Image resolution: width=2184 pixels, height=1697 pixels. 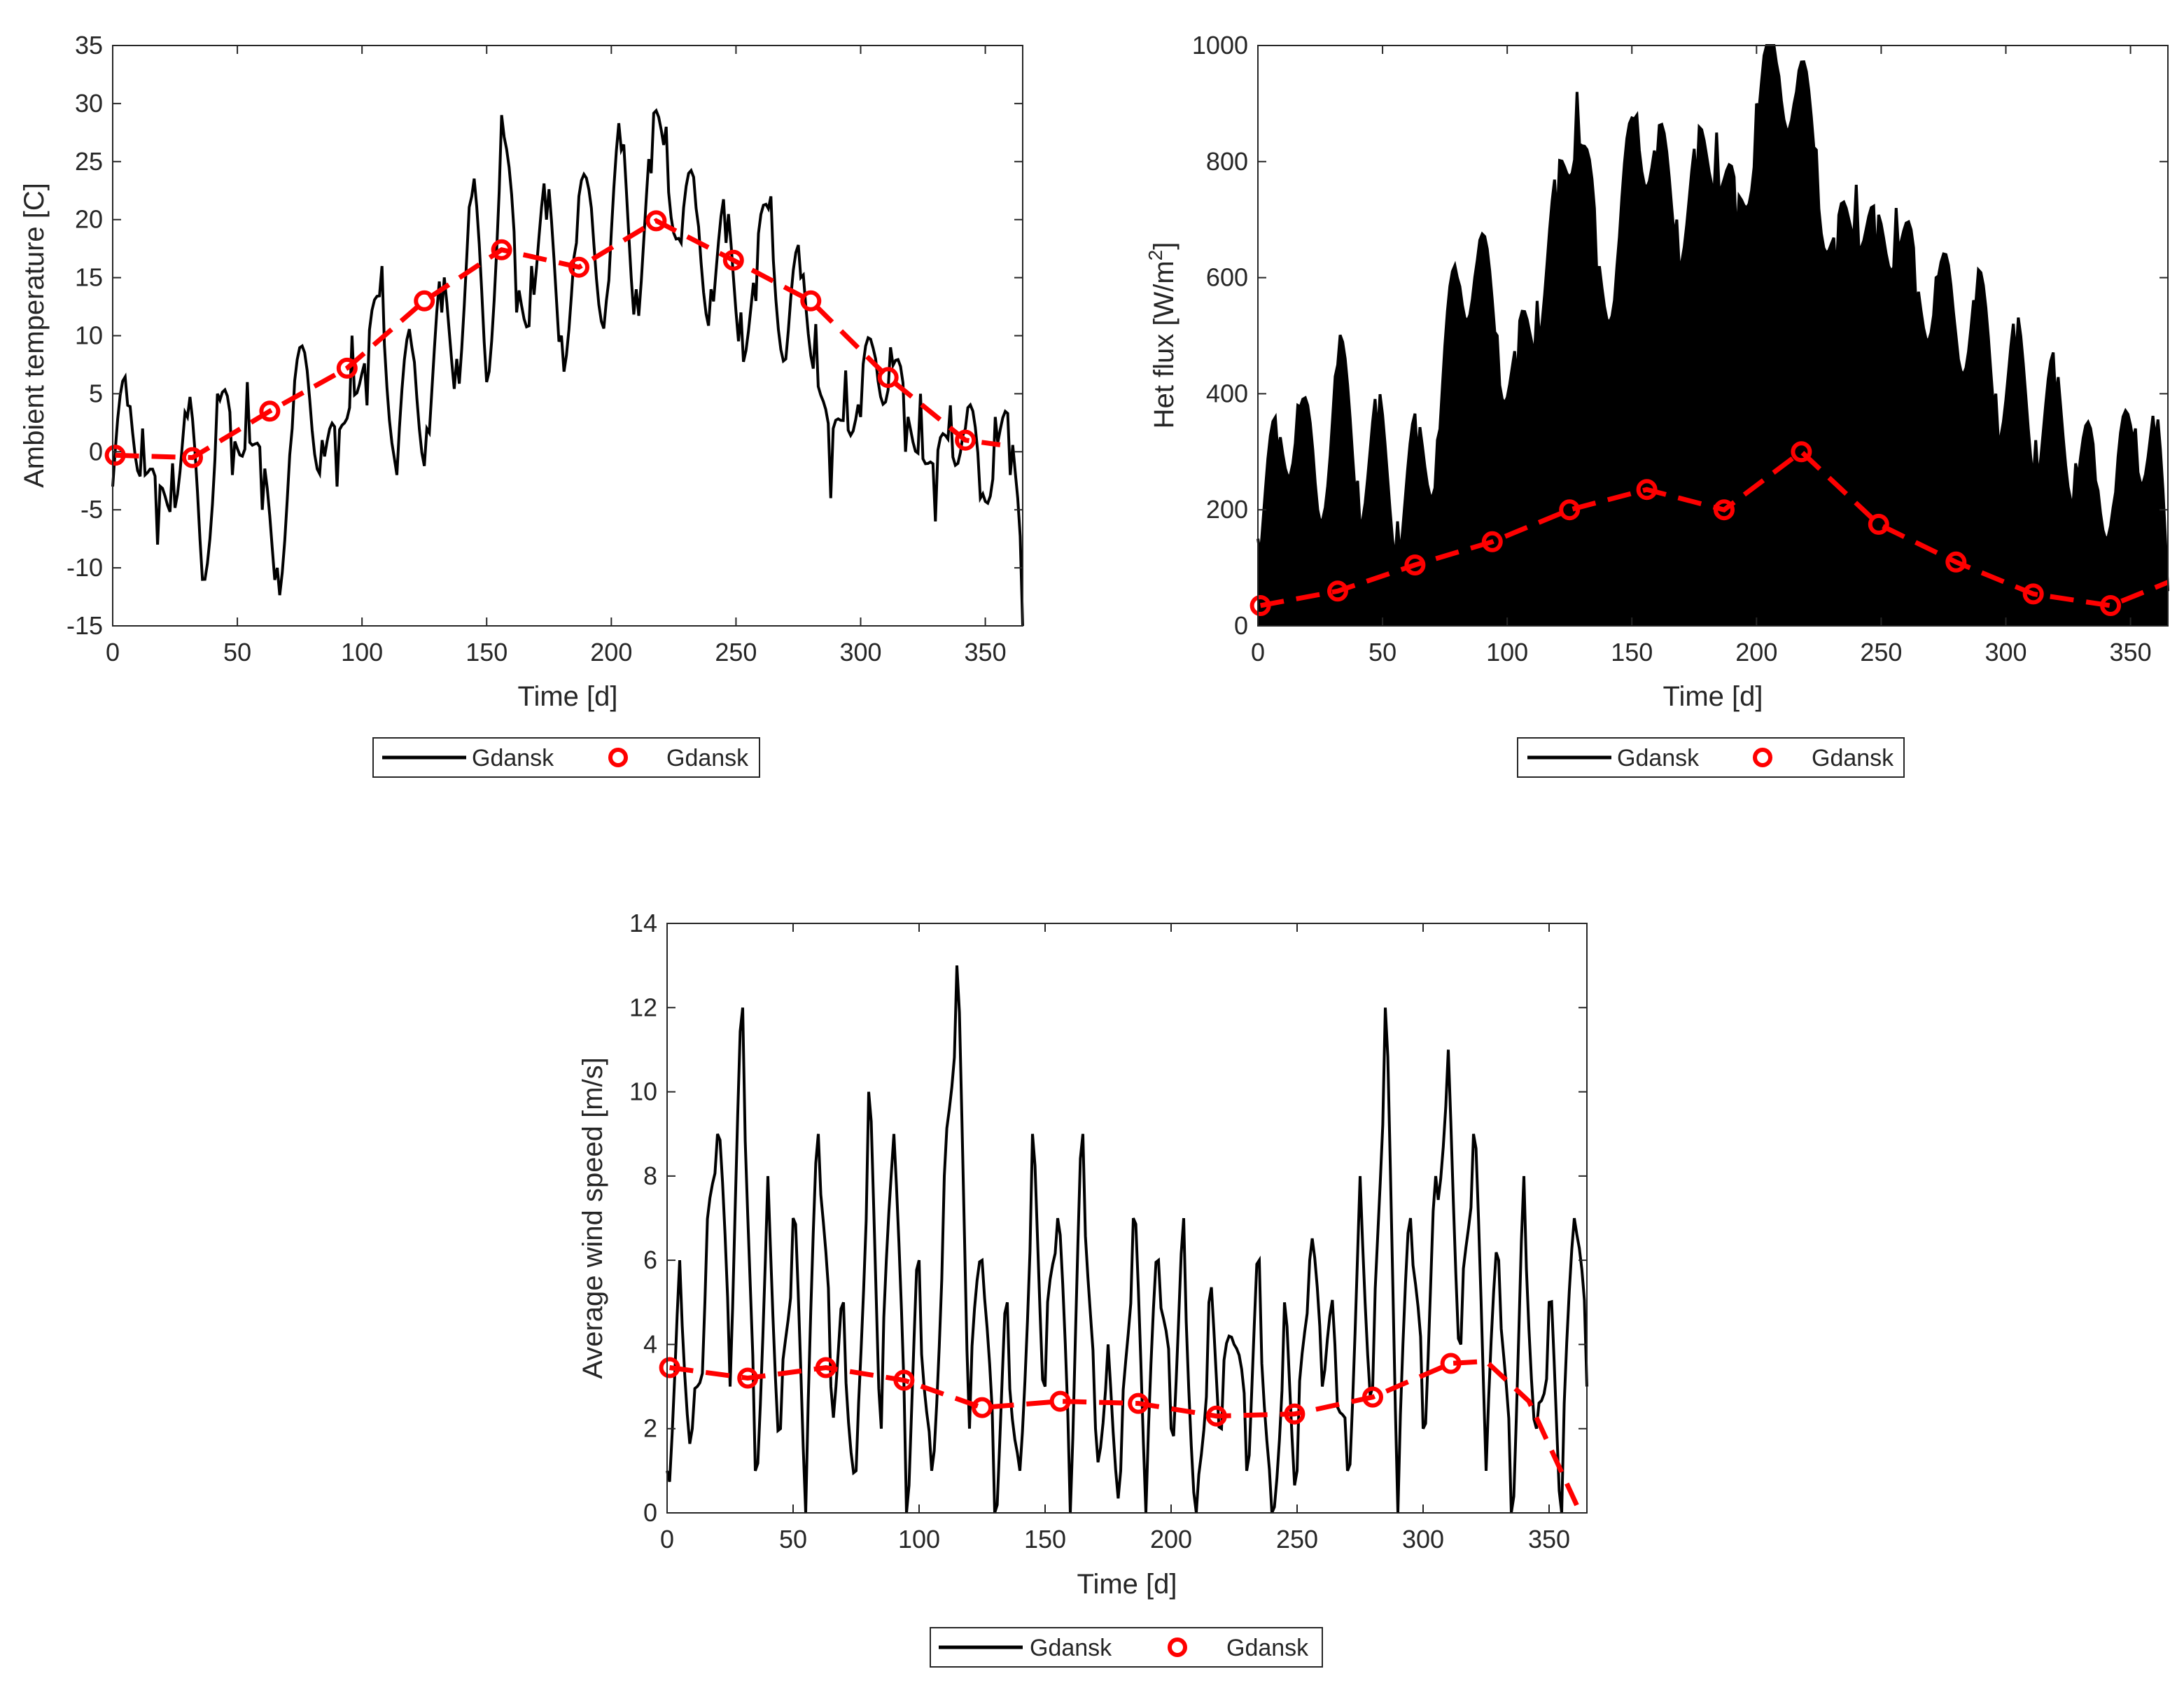 I want to click on temperature-x-axis-label: Time [d], so click(x=568, y=697).